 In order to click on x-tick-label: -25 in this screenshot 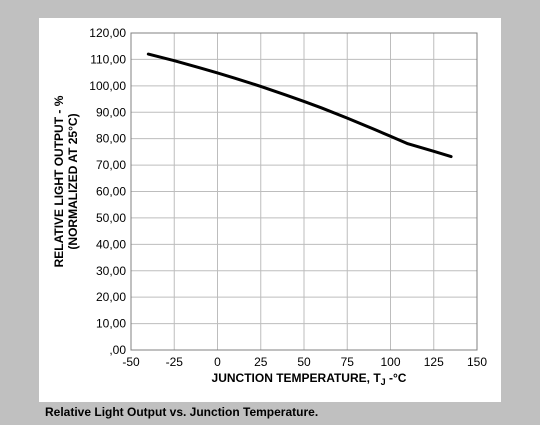, I will do `click(175, 362)`.